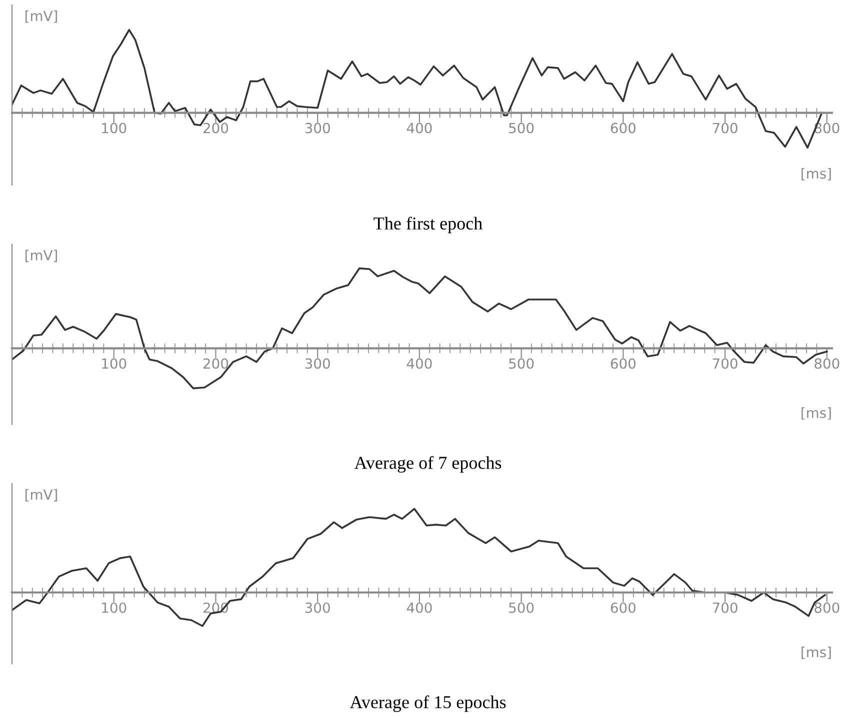 This screenshot has width=856, height=718. Describe the element at coordinates (428, 703) in the screenshot. I see `text: Average of 15 epochs` at that location.